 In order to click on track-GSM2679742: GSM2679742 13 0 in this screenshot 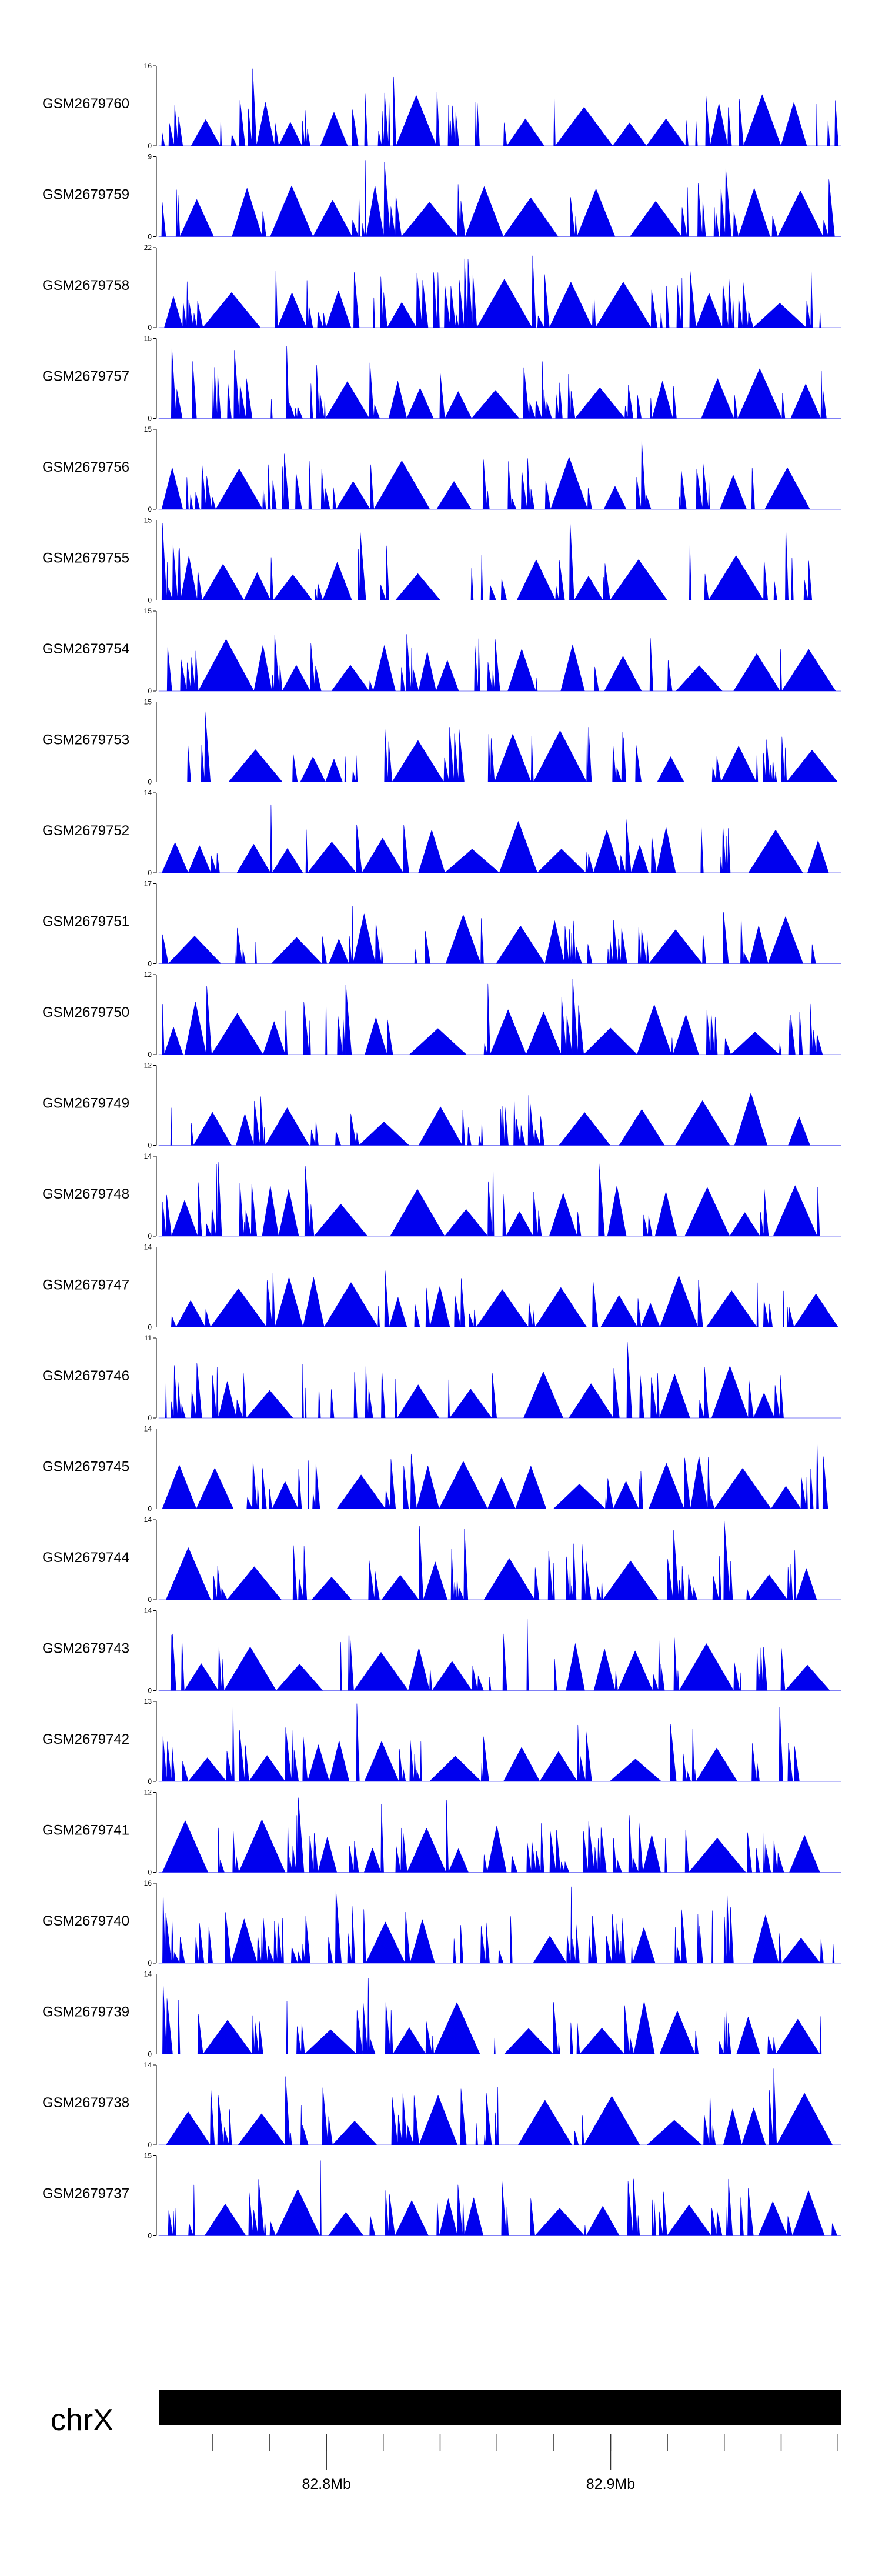, I will do `click(441, 1741)`.